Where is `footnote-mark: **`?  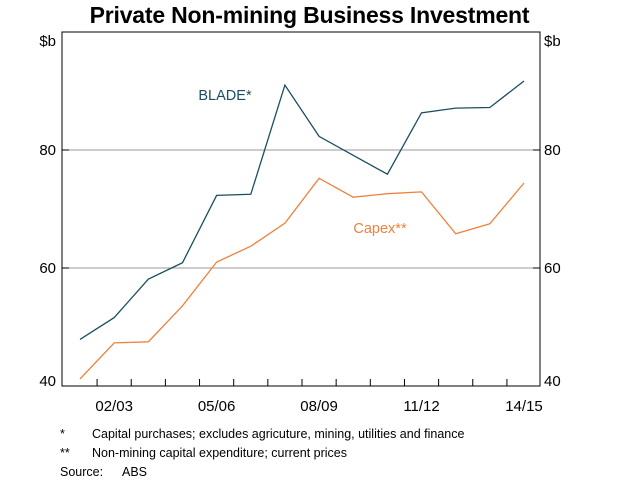 footnote-mark: ** is located at coordinates (65, 453).